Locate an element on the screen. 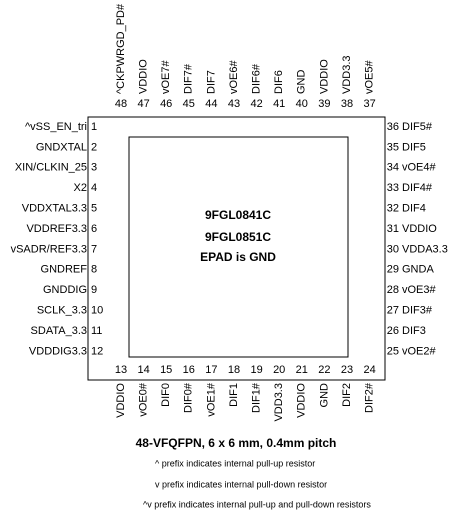  pin-name: vOE7# is located at coordinates (166, 76).